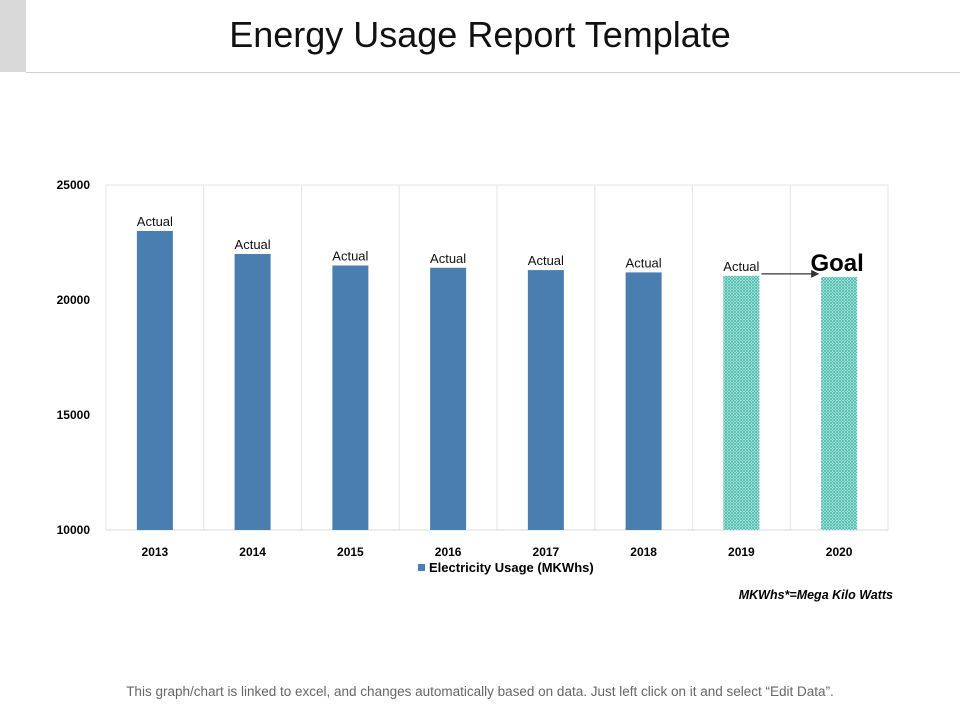 This screenshot has width=960, height=720. Describe the element at coordinates (741, 552) in the screenshot. I see `x-tick-label: 2019` at that location.